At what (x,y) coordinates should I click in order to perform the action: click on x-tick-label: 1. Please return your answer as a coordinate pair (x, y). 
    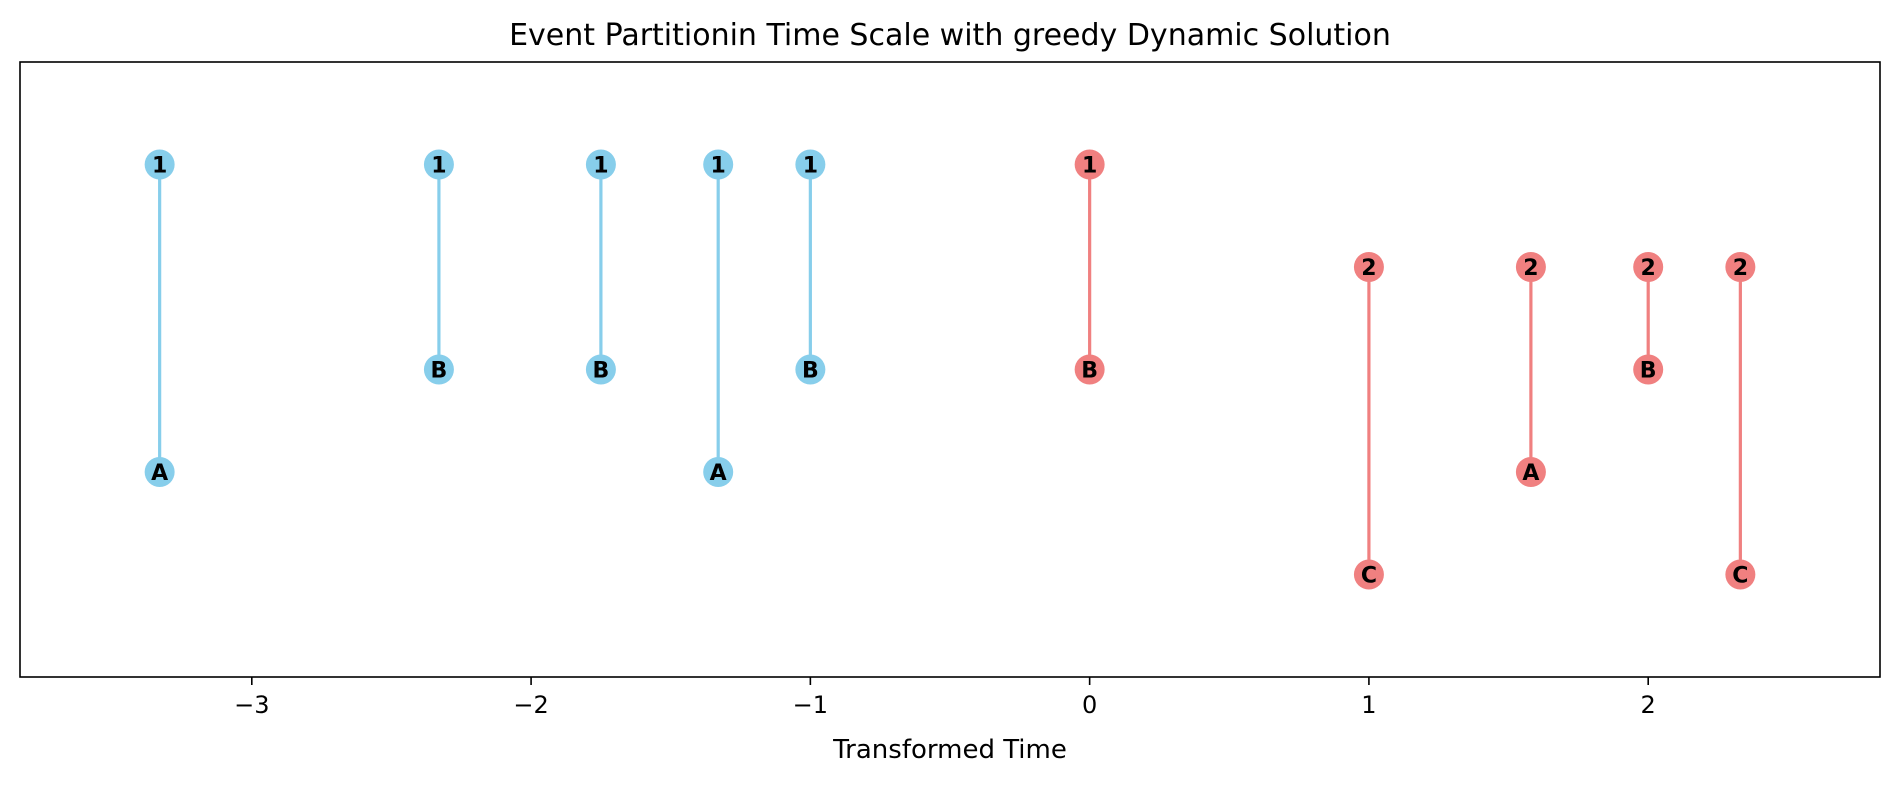
    Looking at the image, I should click on (1368, 705).